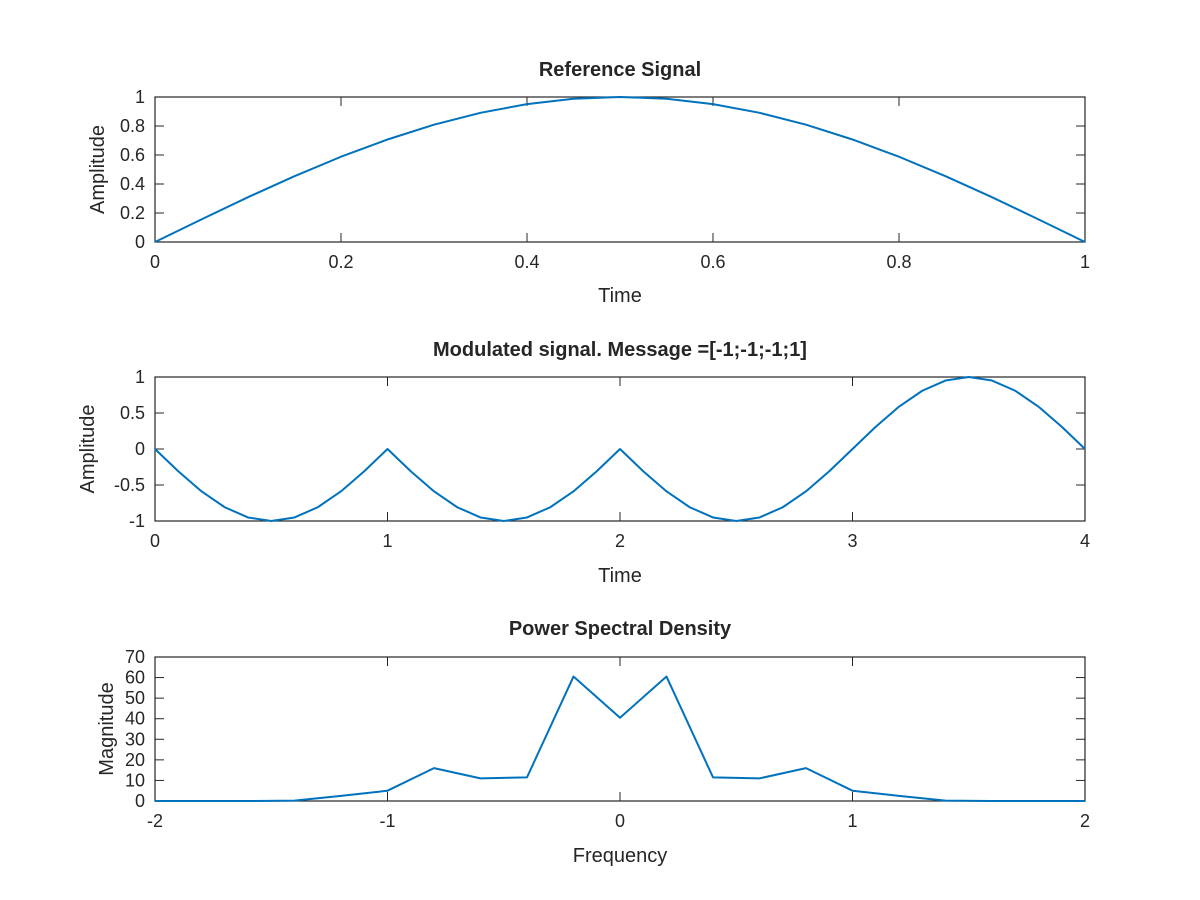 The image size is (1200, 900). Describe the element at coordinates (526, 262) in the screenshot. I see `x-tick-label: 0.4` at that location.